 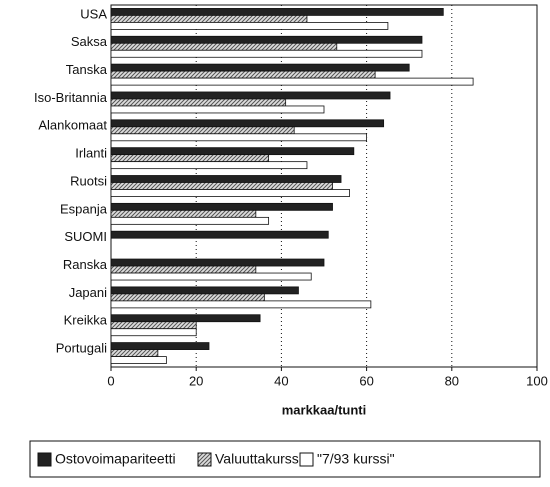 I want to click on x-axis-label: markkaa/tunti, so click(x=324, y=409).